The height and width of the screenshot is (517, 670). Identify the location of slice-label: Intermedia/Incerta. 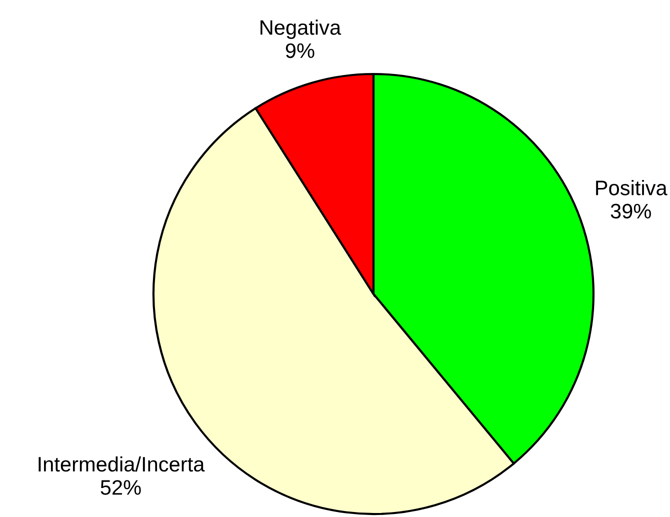
(121, 464).